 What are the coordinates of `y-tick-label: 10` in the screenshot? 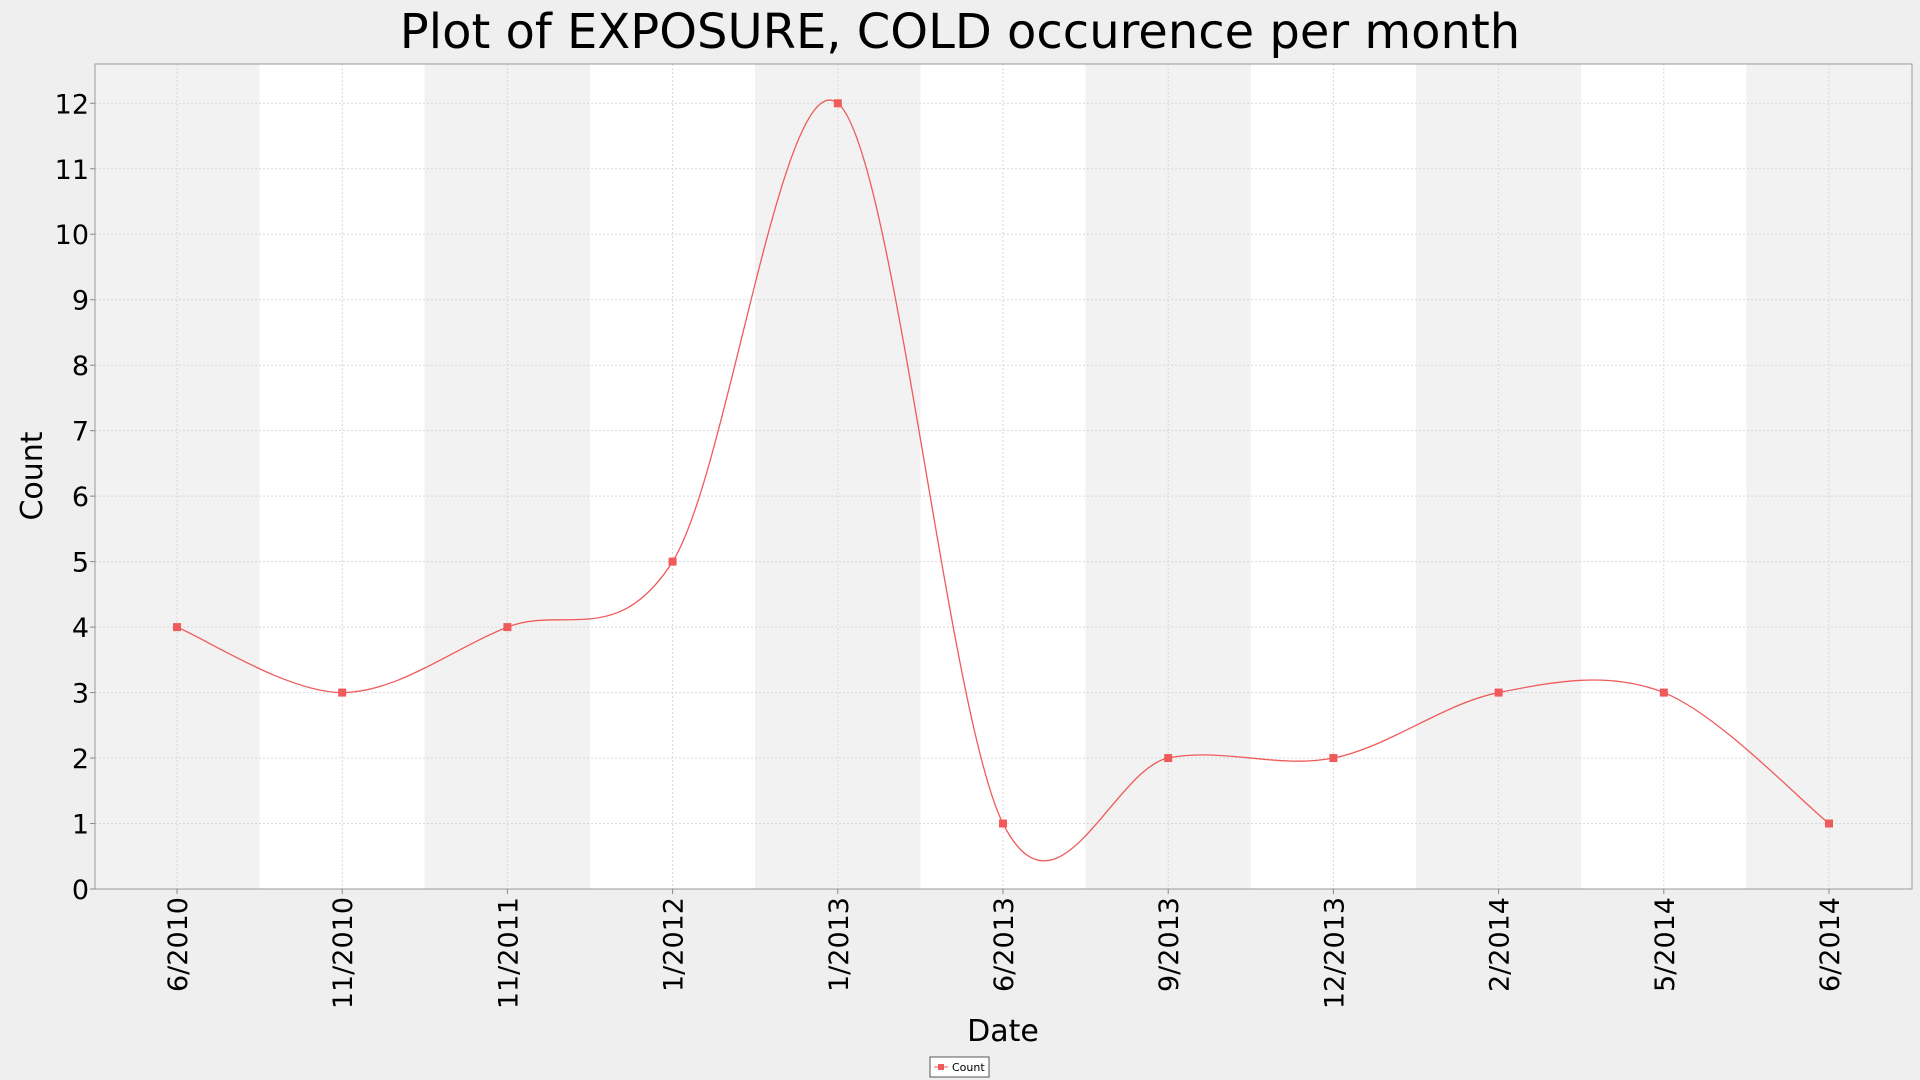 It's located at (72, 235).